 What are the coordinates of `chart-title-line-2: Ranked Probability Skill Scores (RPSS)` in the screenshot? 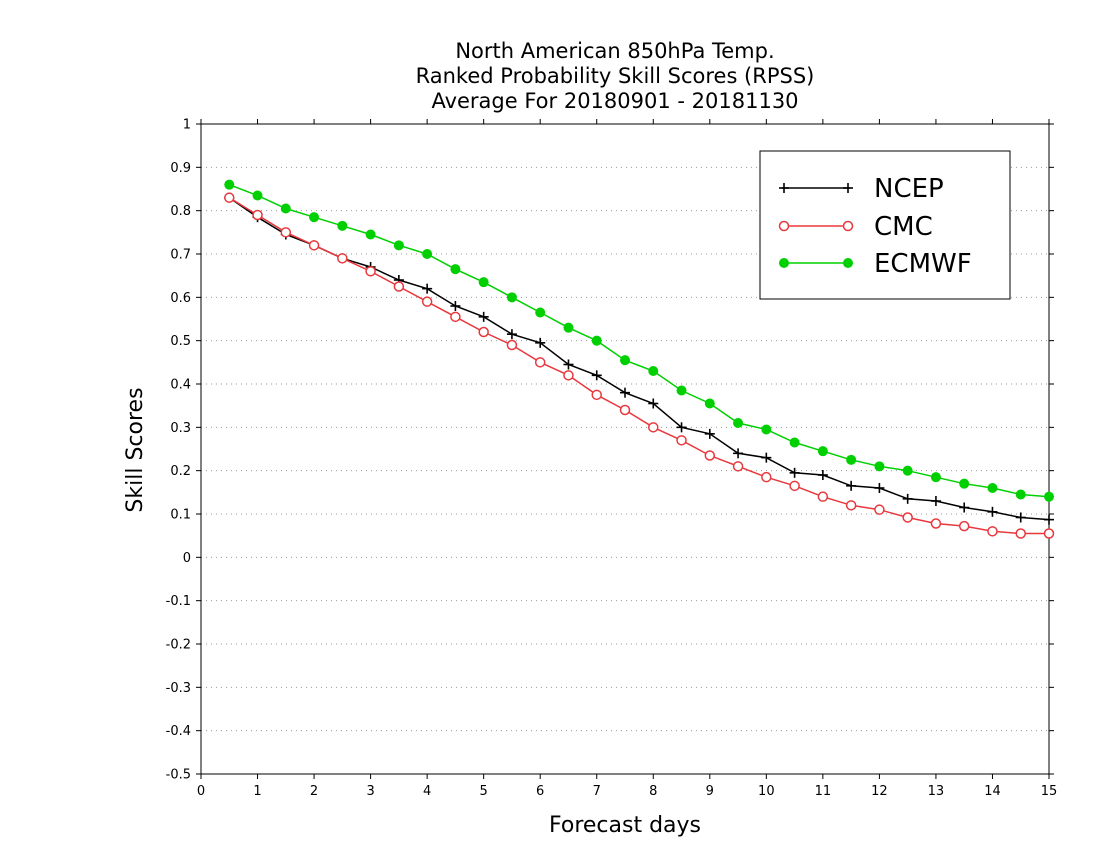 It's located at (615, 76).